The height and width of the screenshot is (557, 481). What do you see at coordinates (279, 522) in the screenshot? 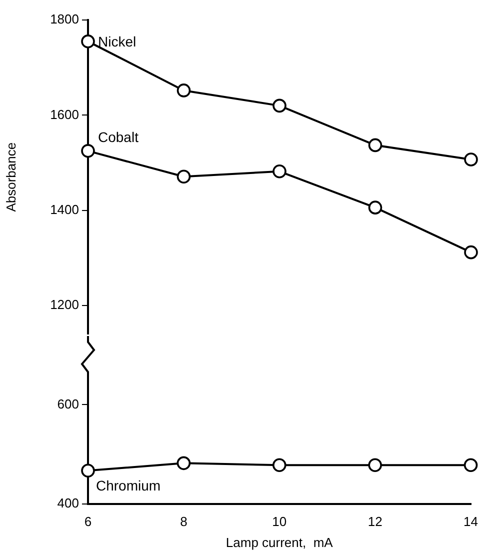
I see `x-tick-label: 10` at bounding box center [279, 522].